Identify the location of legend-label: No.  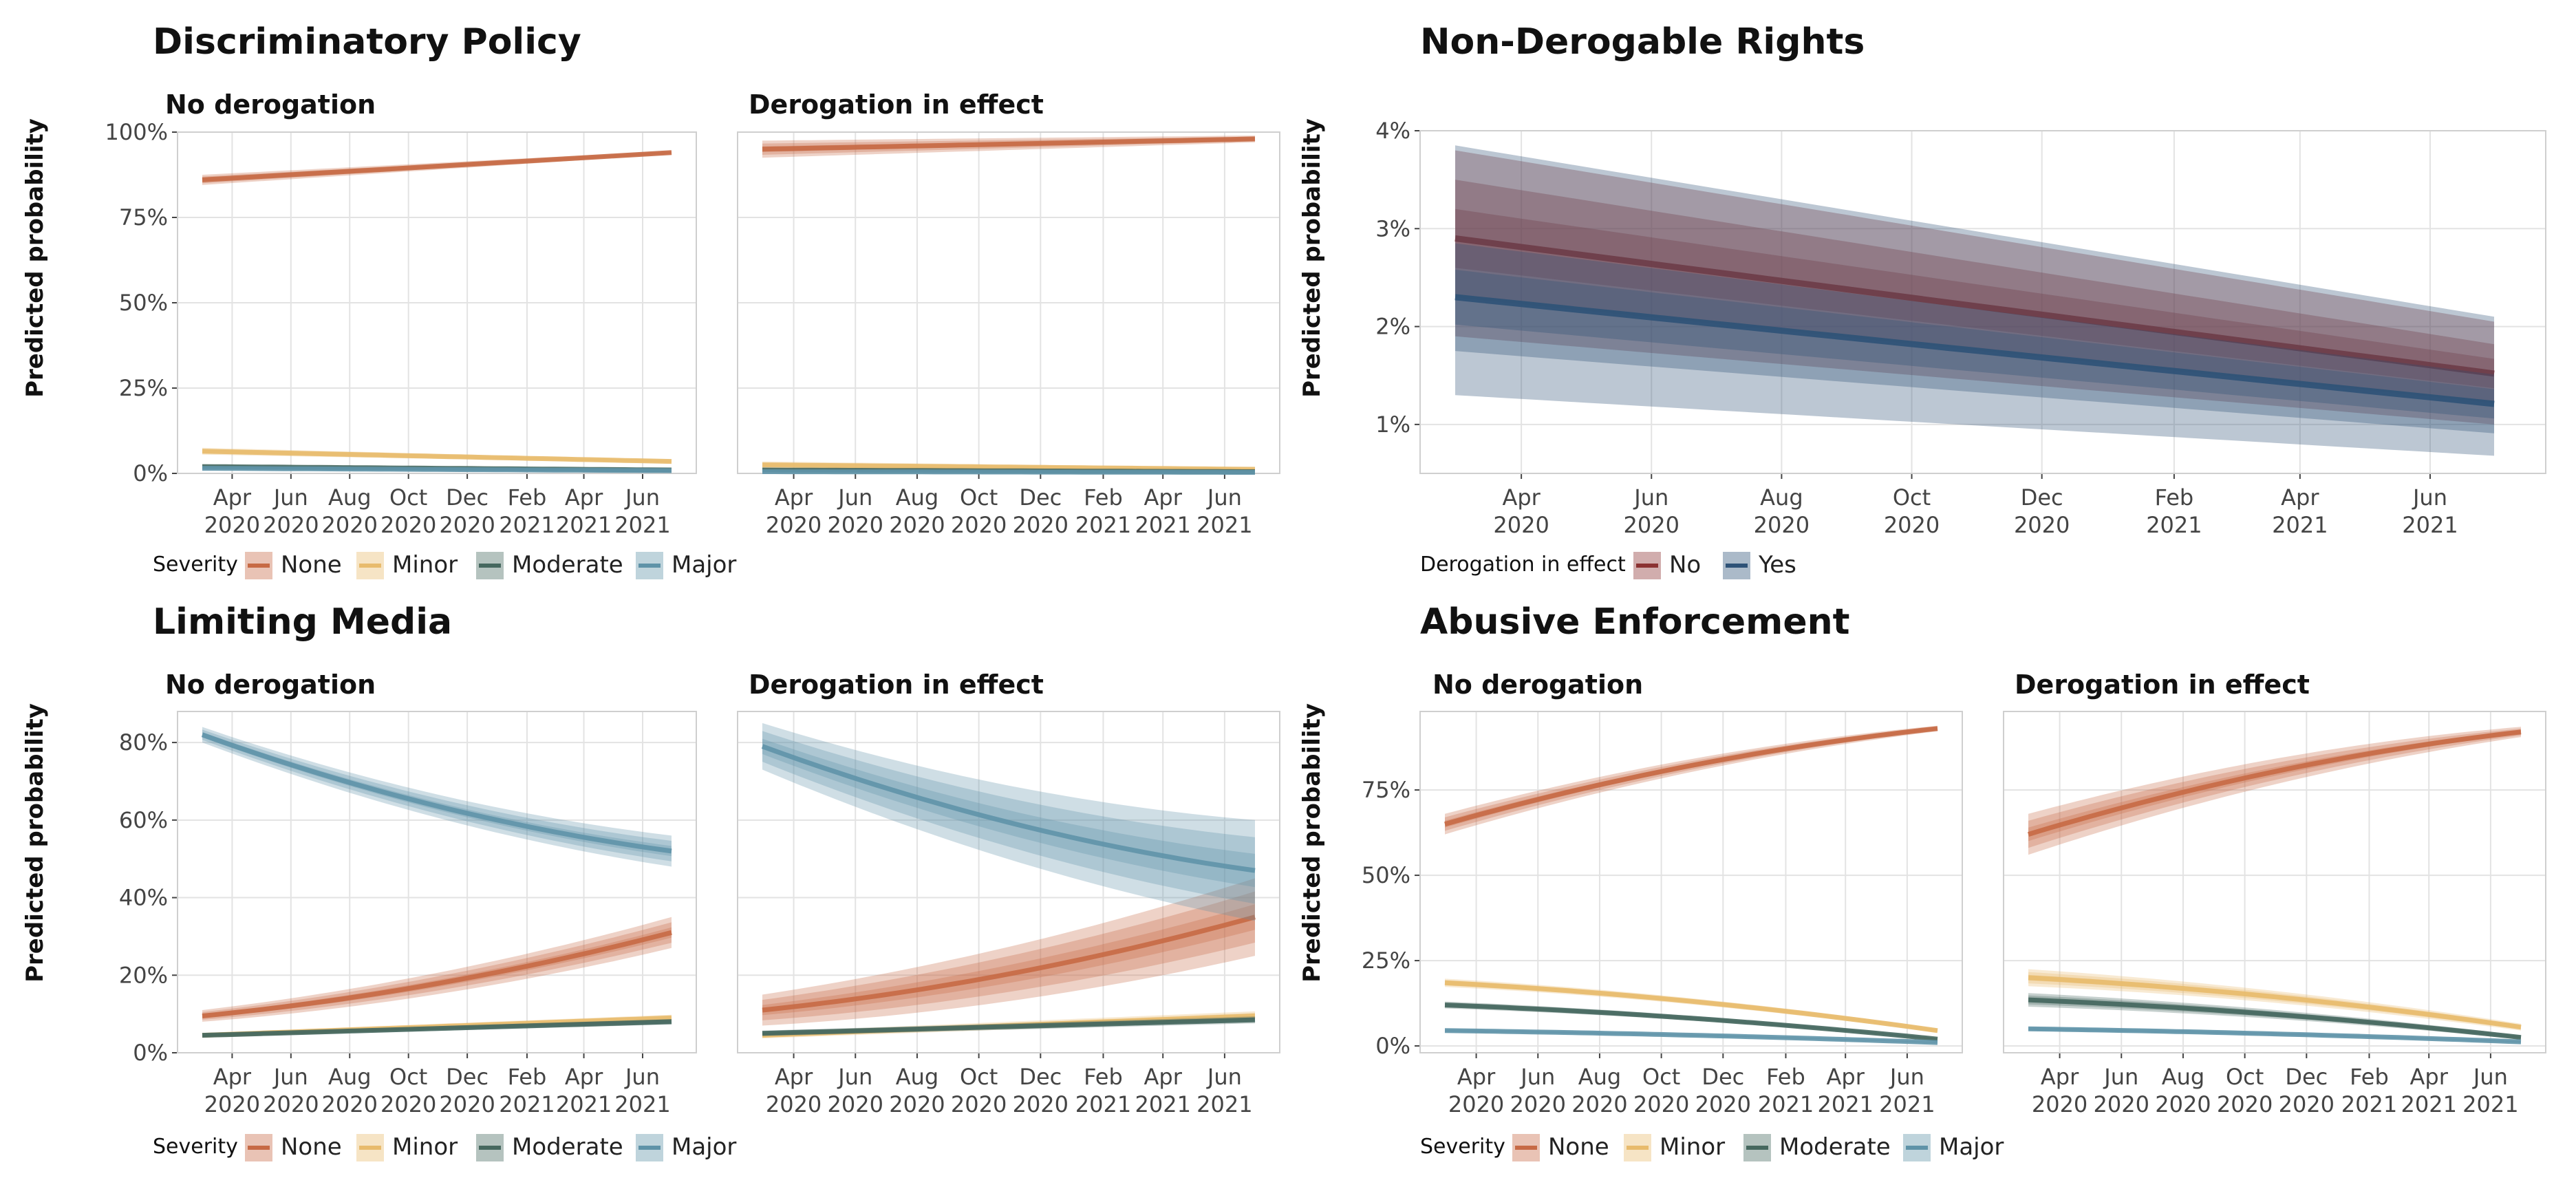
(1685, 565).